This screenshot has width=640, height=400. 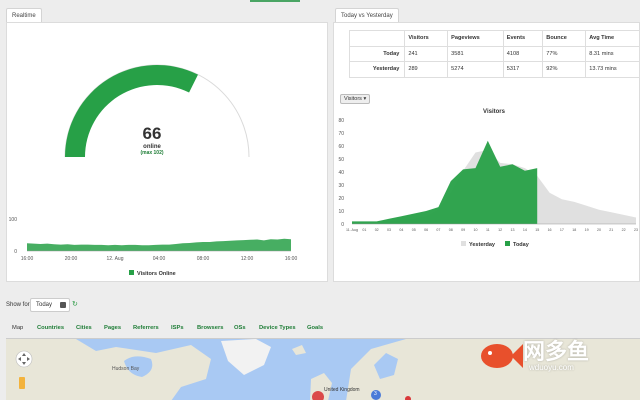 What do you see at coordinates (24, 15) in the screenshot?
I see `tab-realtime: Realtime` at bounding box center [24, 15].